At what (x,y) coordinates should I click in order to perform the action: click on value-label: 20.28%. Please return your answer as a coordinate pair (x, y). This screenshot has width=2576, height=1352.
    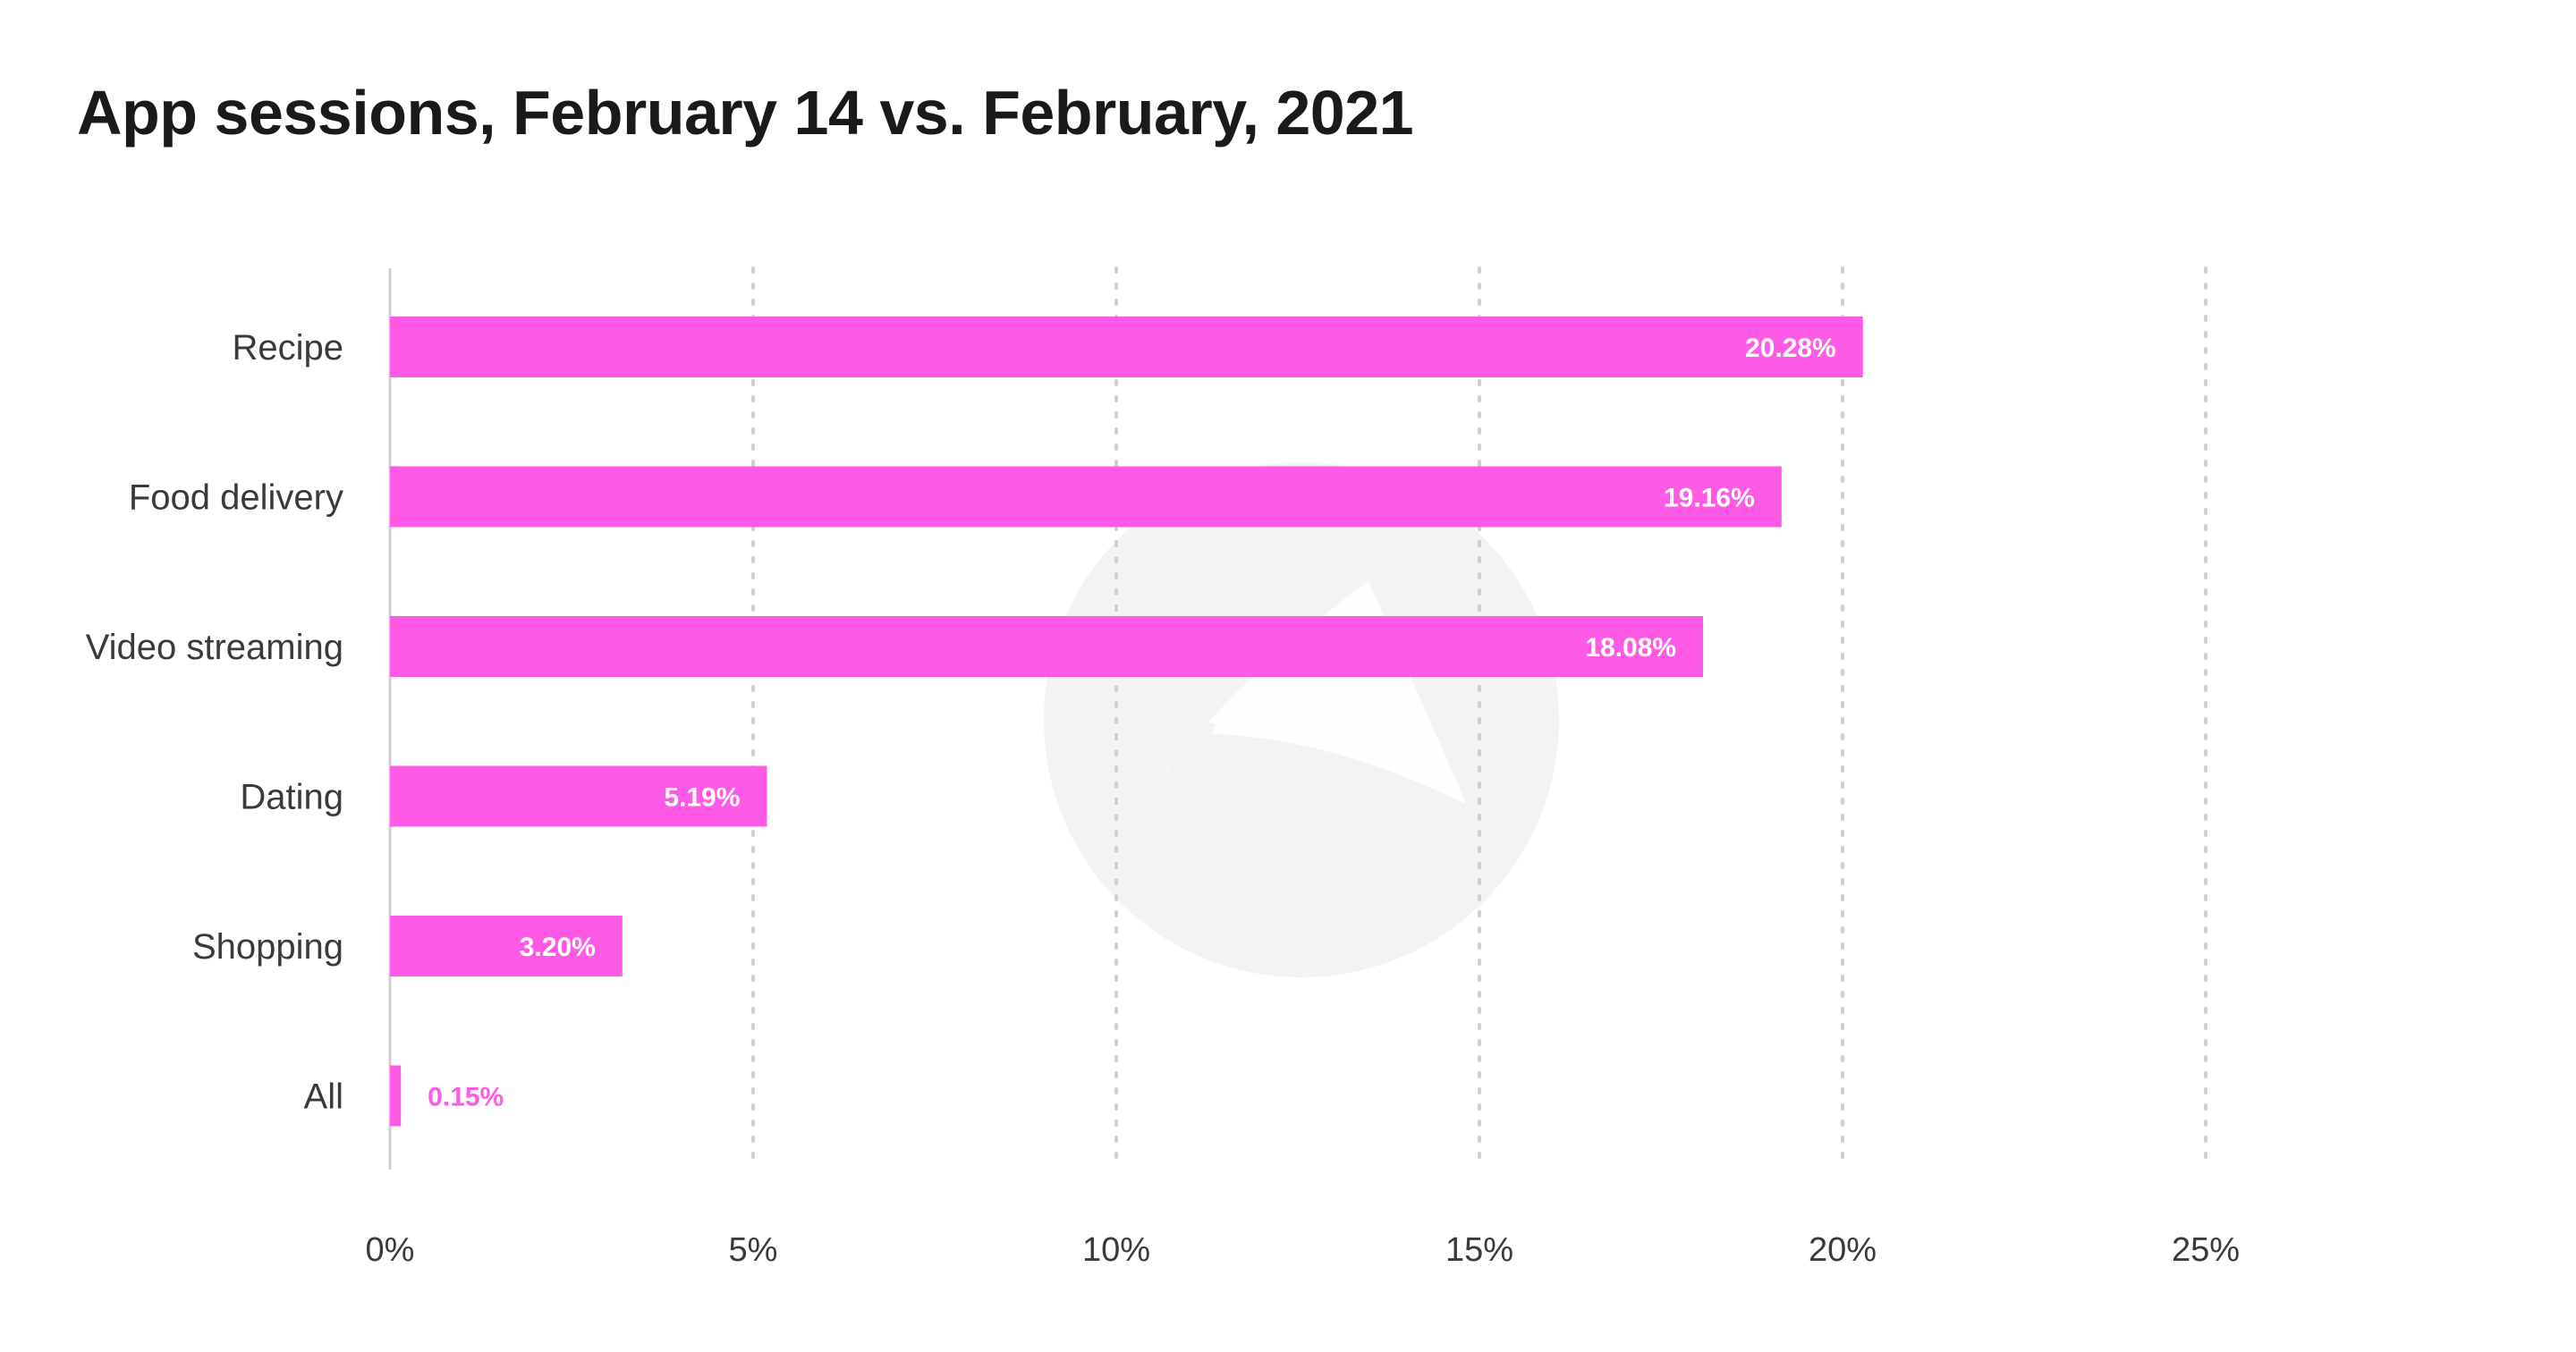
    Looking at the image, I should click on (1790, 348).